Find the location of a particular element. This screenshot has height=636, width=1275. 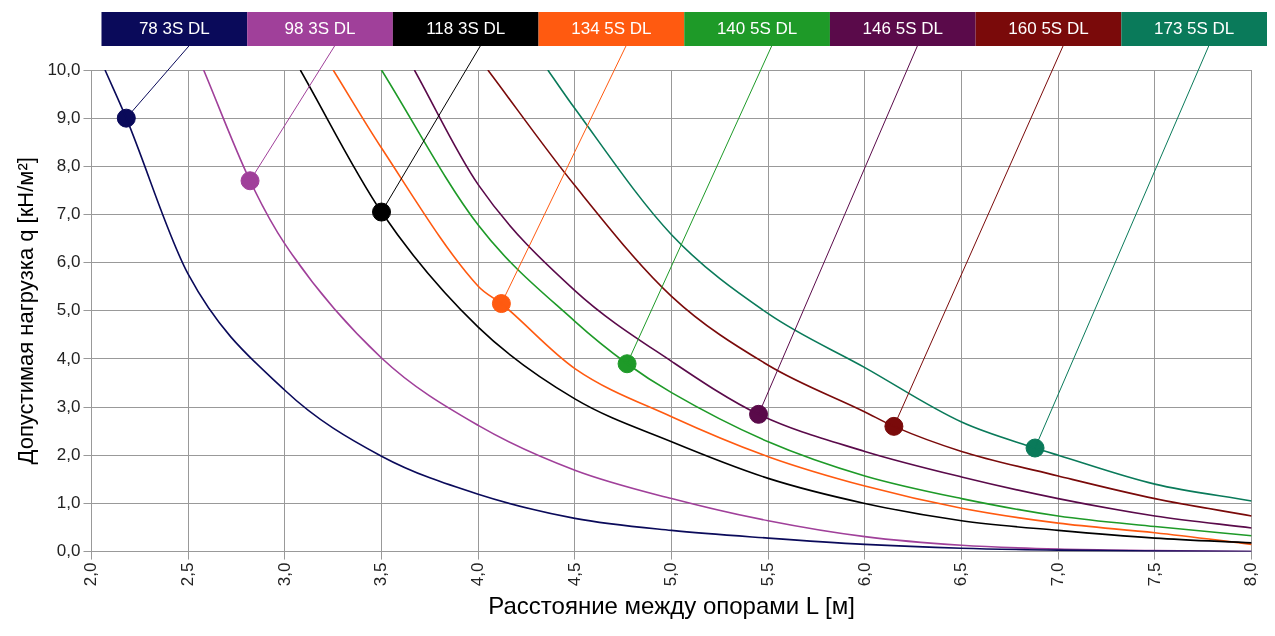

y-tick-label: 3,0 is located at coordinates (68, 406).